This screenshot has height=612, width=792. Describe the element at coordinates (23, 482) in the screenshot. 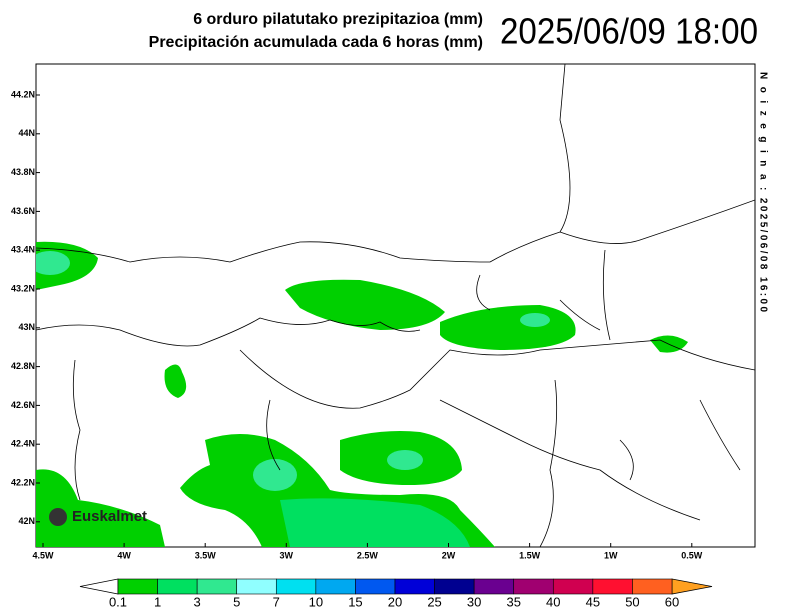

I see `lat-tick-label: 42.2N` at that location.